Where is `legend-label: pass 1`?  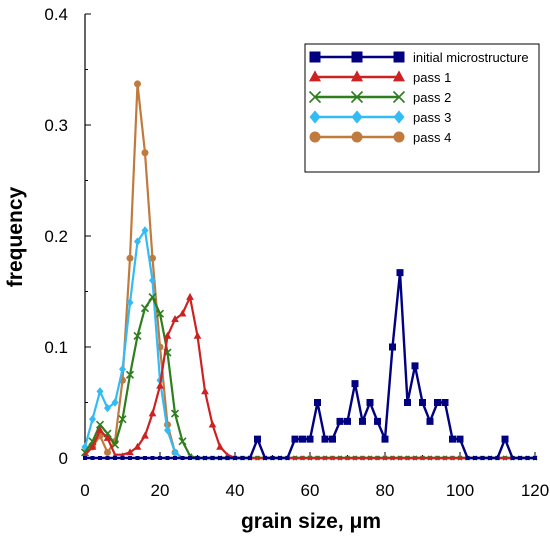 legend-label: pass 1 is located at coordinates (432, 77).